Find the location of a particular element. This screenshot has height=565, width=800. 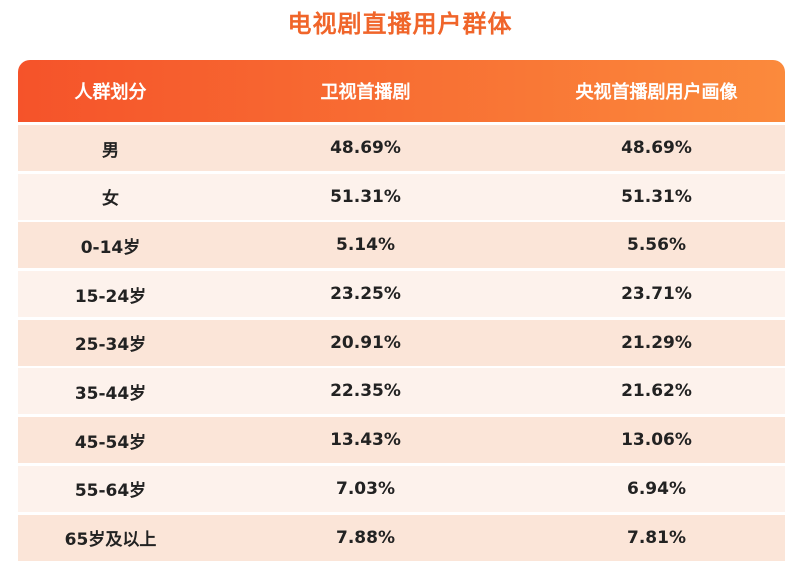

table-row: 55-64岁 7.03% 6.94% is located at coordinates (401, 488).